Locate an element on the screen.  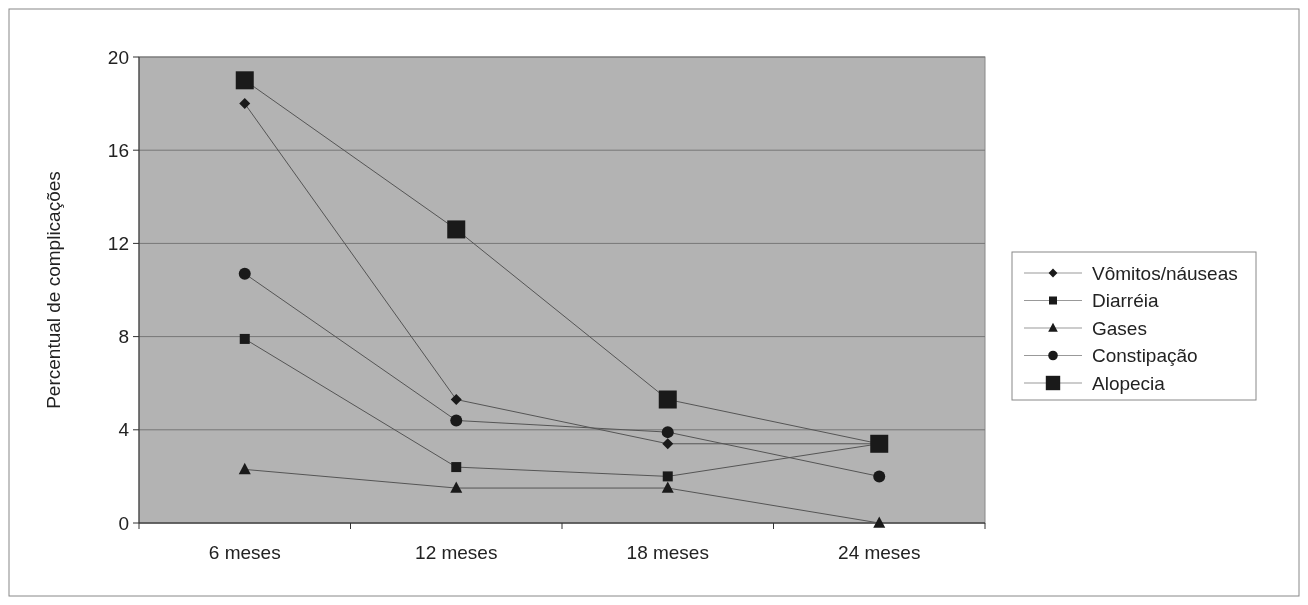
legend-label: Gases is located at coordinates (1119, 328).